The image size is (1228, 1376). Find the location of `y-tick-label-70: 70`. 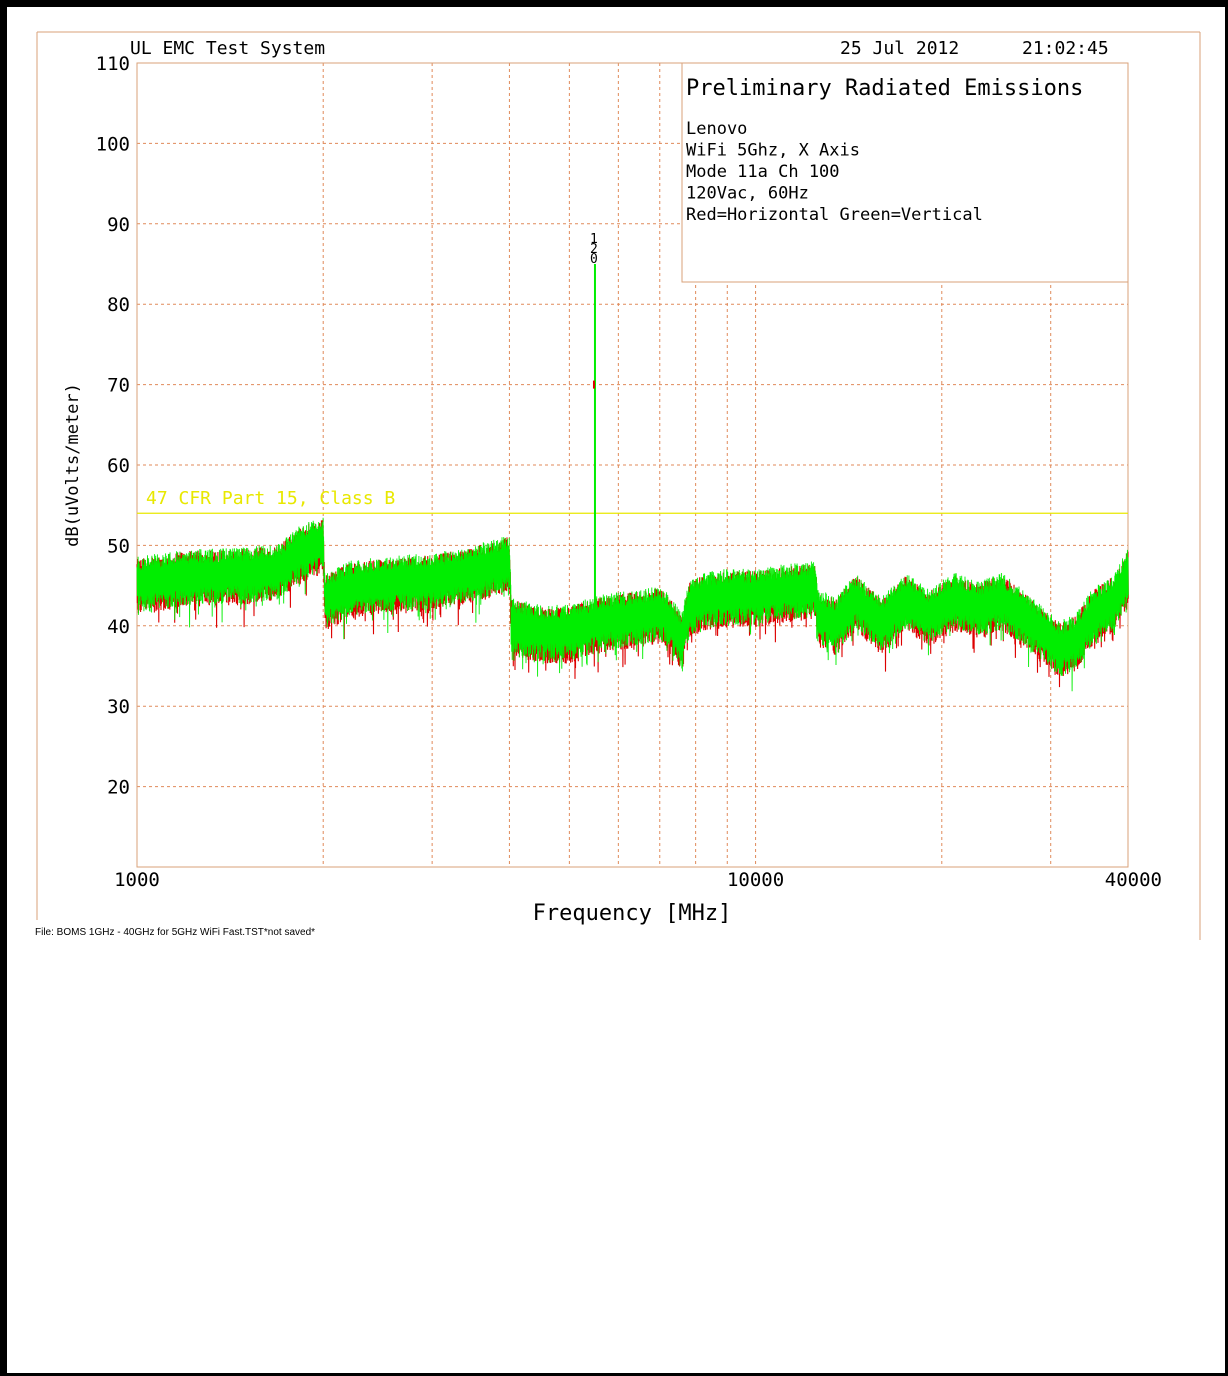

y-tick-label-70: 70 is located at coordinates (118, 386).